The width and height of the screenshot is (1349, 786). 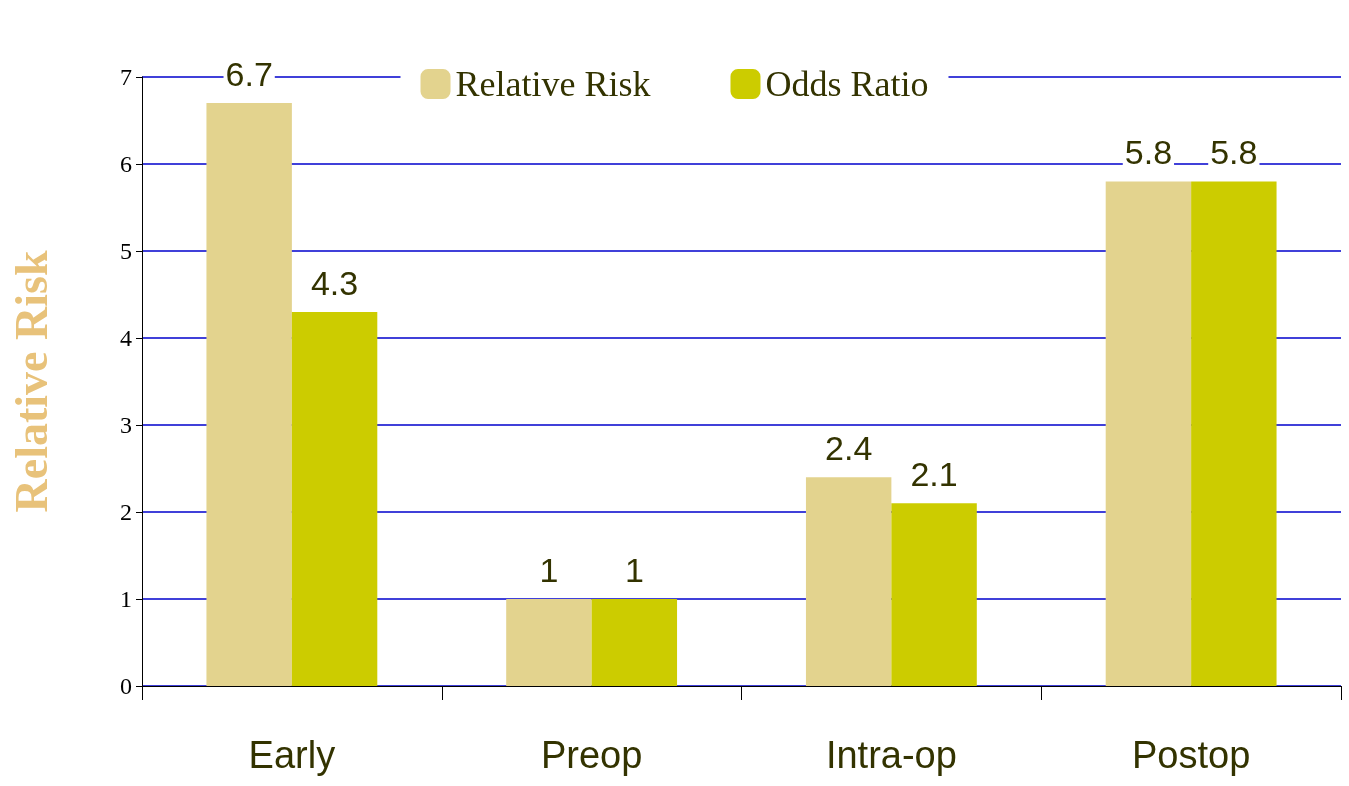 I want to click on x-tick-label: Preop, so click(x=591, y=755).